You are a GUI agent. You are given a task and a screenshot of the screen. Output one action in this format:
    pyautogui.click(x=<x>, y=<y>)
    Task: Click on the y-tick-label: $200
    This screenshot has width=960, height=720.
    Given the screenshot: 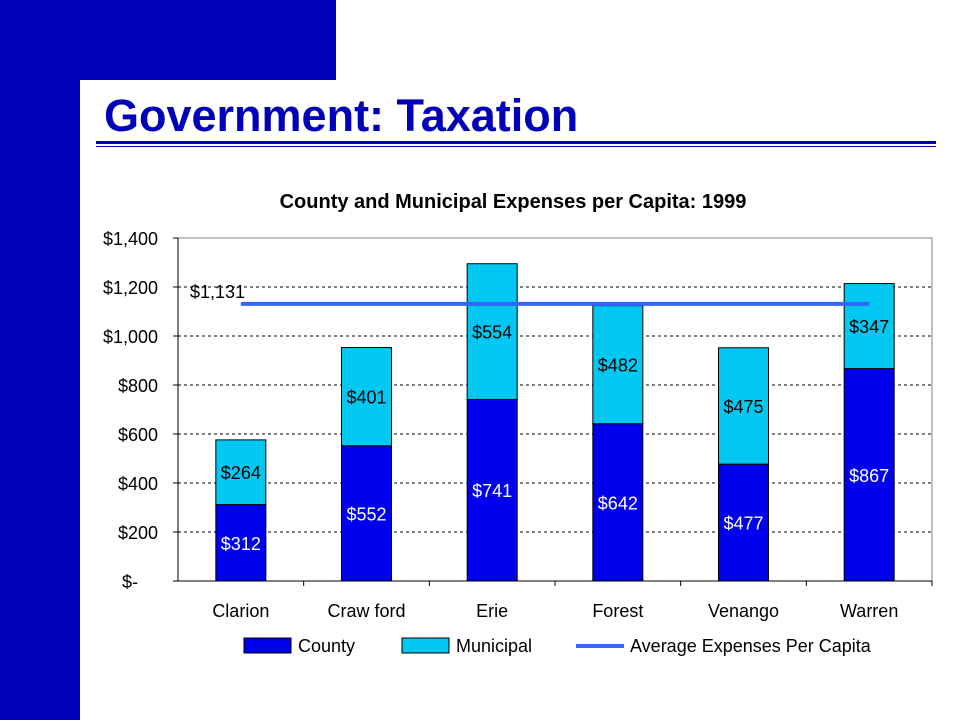 What is the action you would take?
    pyautogui.click(x=138, y=533)
    